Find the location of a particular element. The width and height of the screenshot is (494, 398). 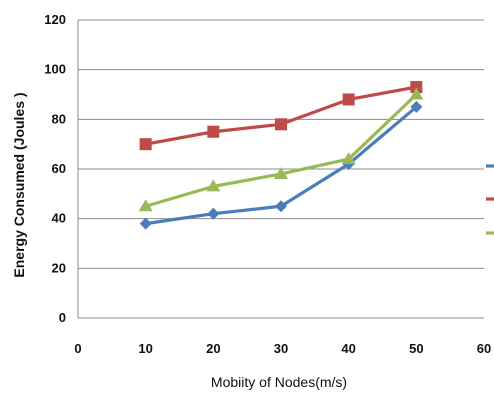

y-tick-label: 100 is located at coordinates (55, 69).